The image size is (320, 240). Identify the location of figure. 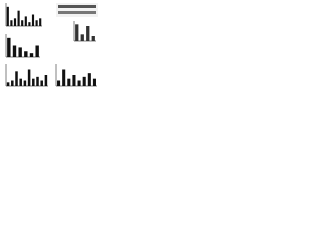
(51, 45).